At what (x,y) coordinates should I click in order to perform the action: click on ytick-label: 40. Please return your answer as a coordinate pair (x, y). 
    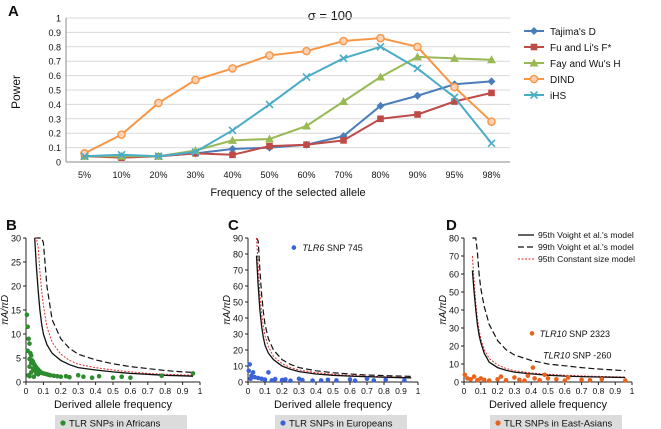
    Looking at the image, I should click on (238, 319).